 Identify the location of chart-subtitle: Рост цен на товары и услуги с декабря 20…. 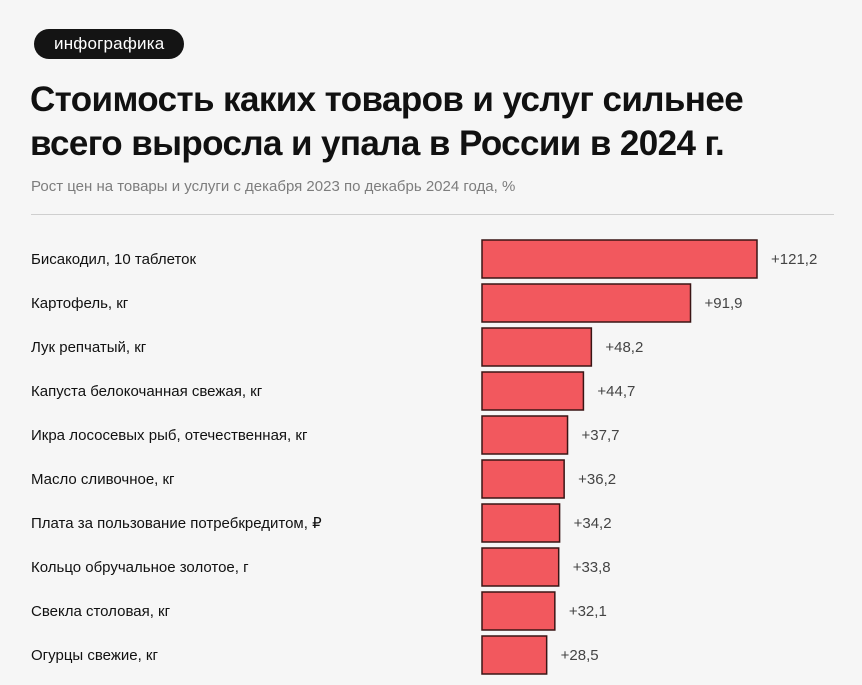
(273, 186).